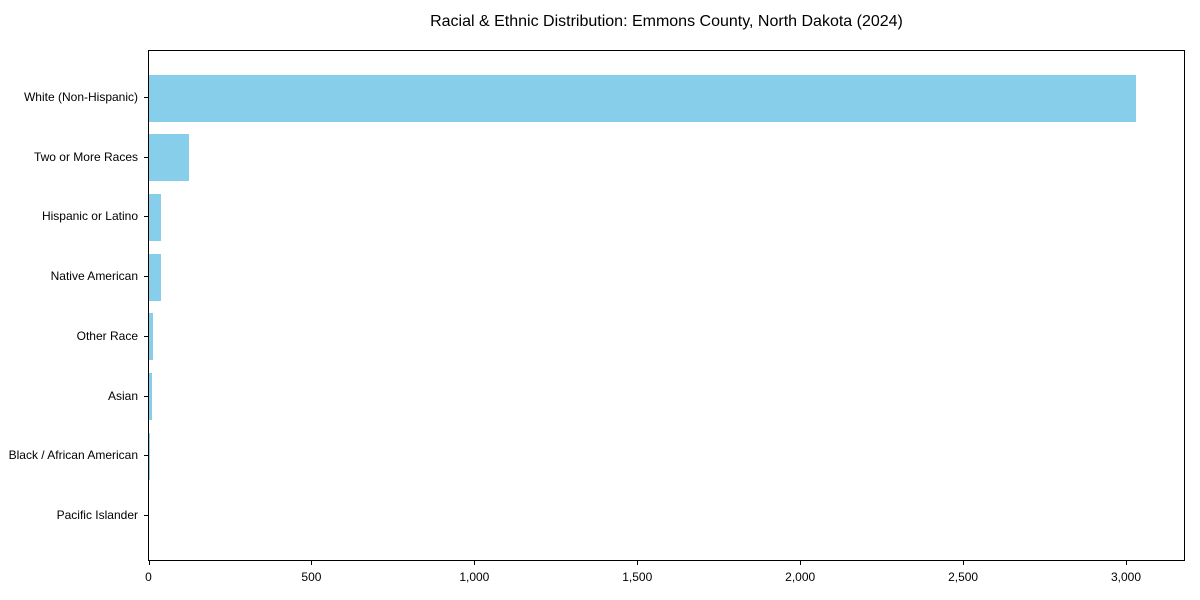 The width and height of the screenshot is (1200, 600). Describe the element at coordinates (122, 395) in the screenshot. I see `y-tick-label: Asian` at that location.